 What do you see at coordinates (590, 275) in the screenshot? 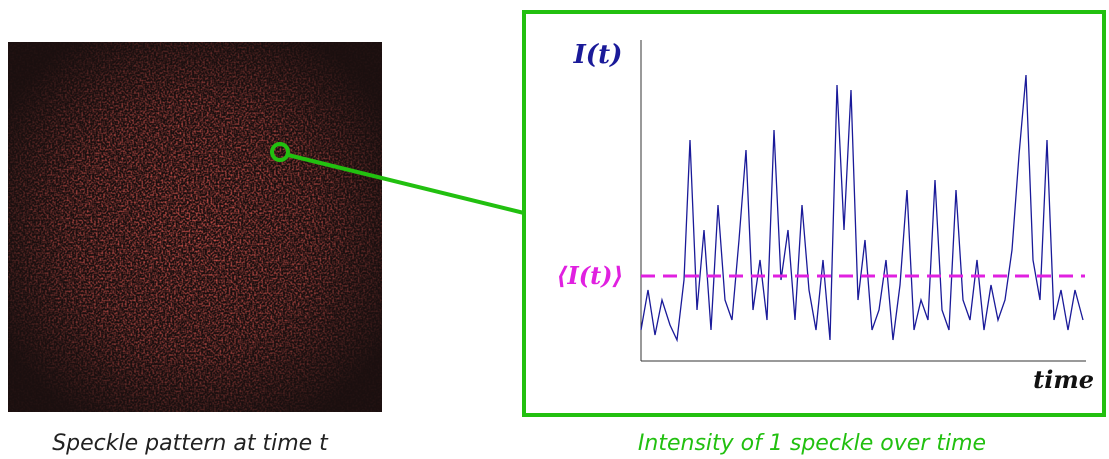
I see `mean-label: ⟨I(t)⟩` at bounding box center [590, 275].